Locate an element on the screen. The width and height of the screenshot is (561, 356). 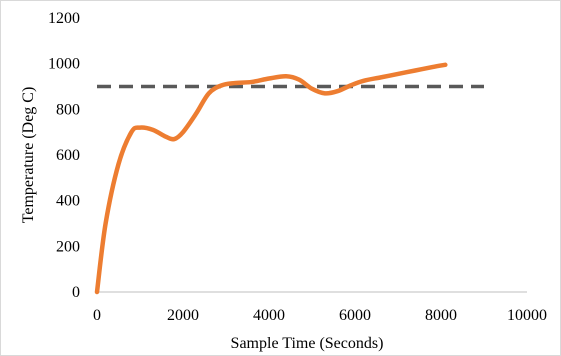
y-axis-title: Temperature (Deg C) is located at coordinates (28, 155).